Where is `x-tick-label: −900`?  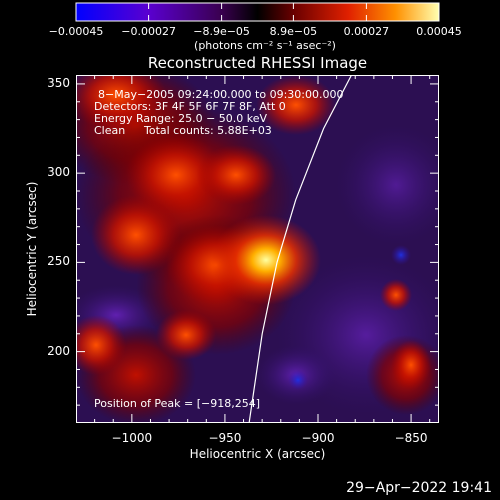
x-tick-label: −900 is located at coordinates (318, 438).